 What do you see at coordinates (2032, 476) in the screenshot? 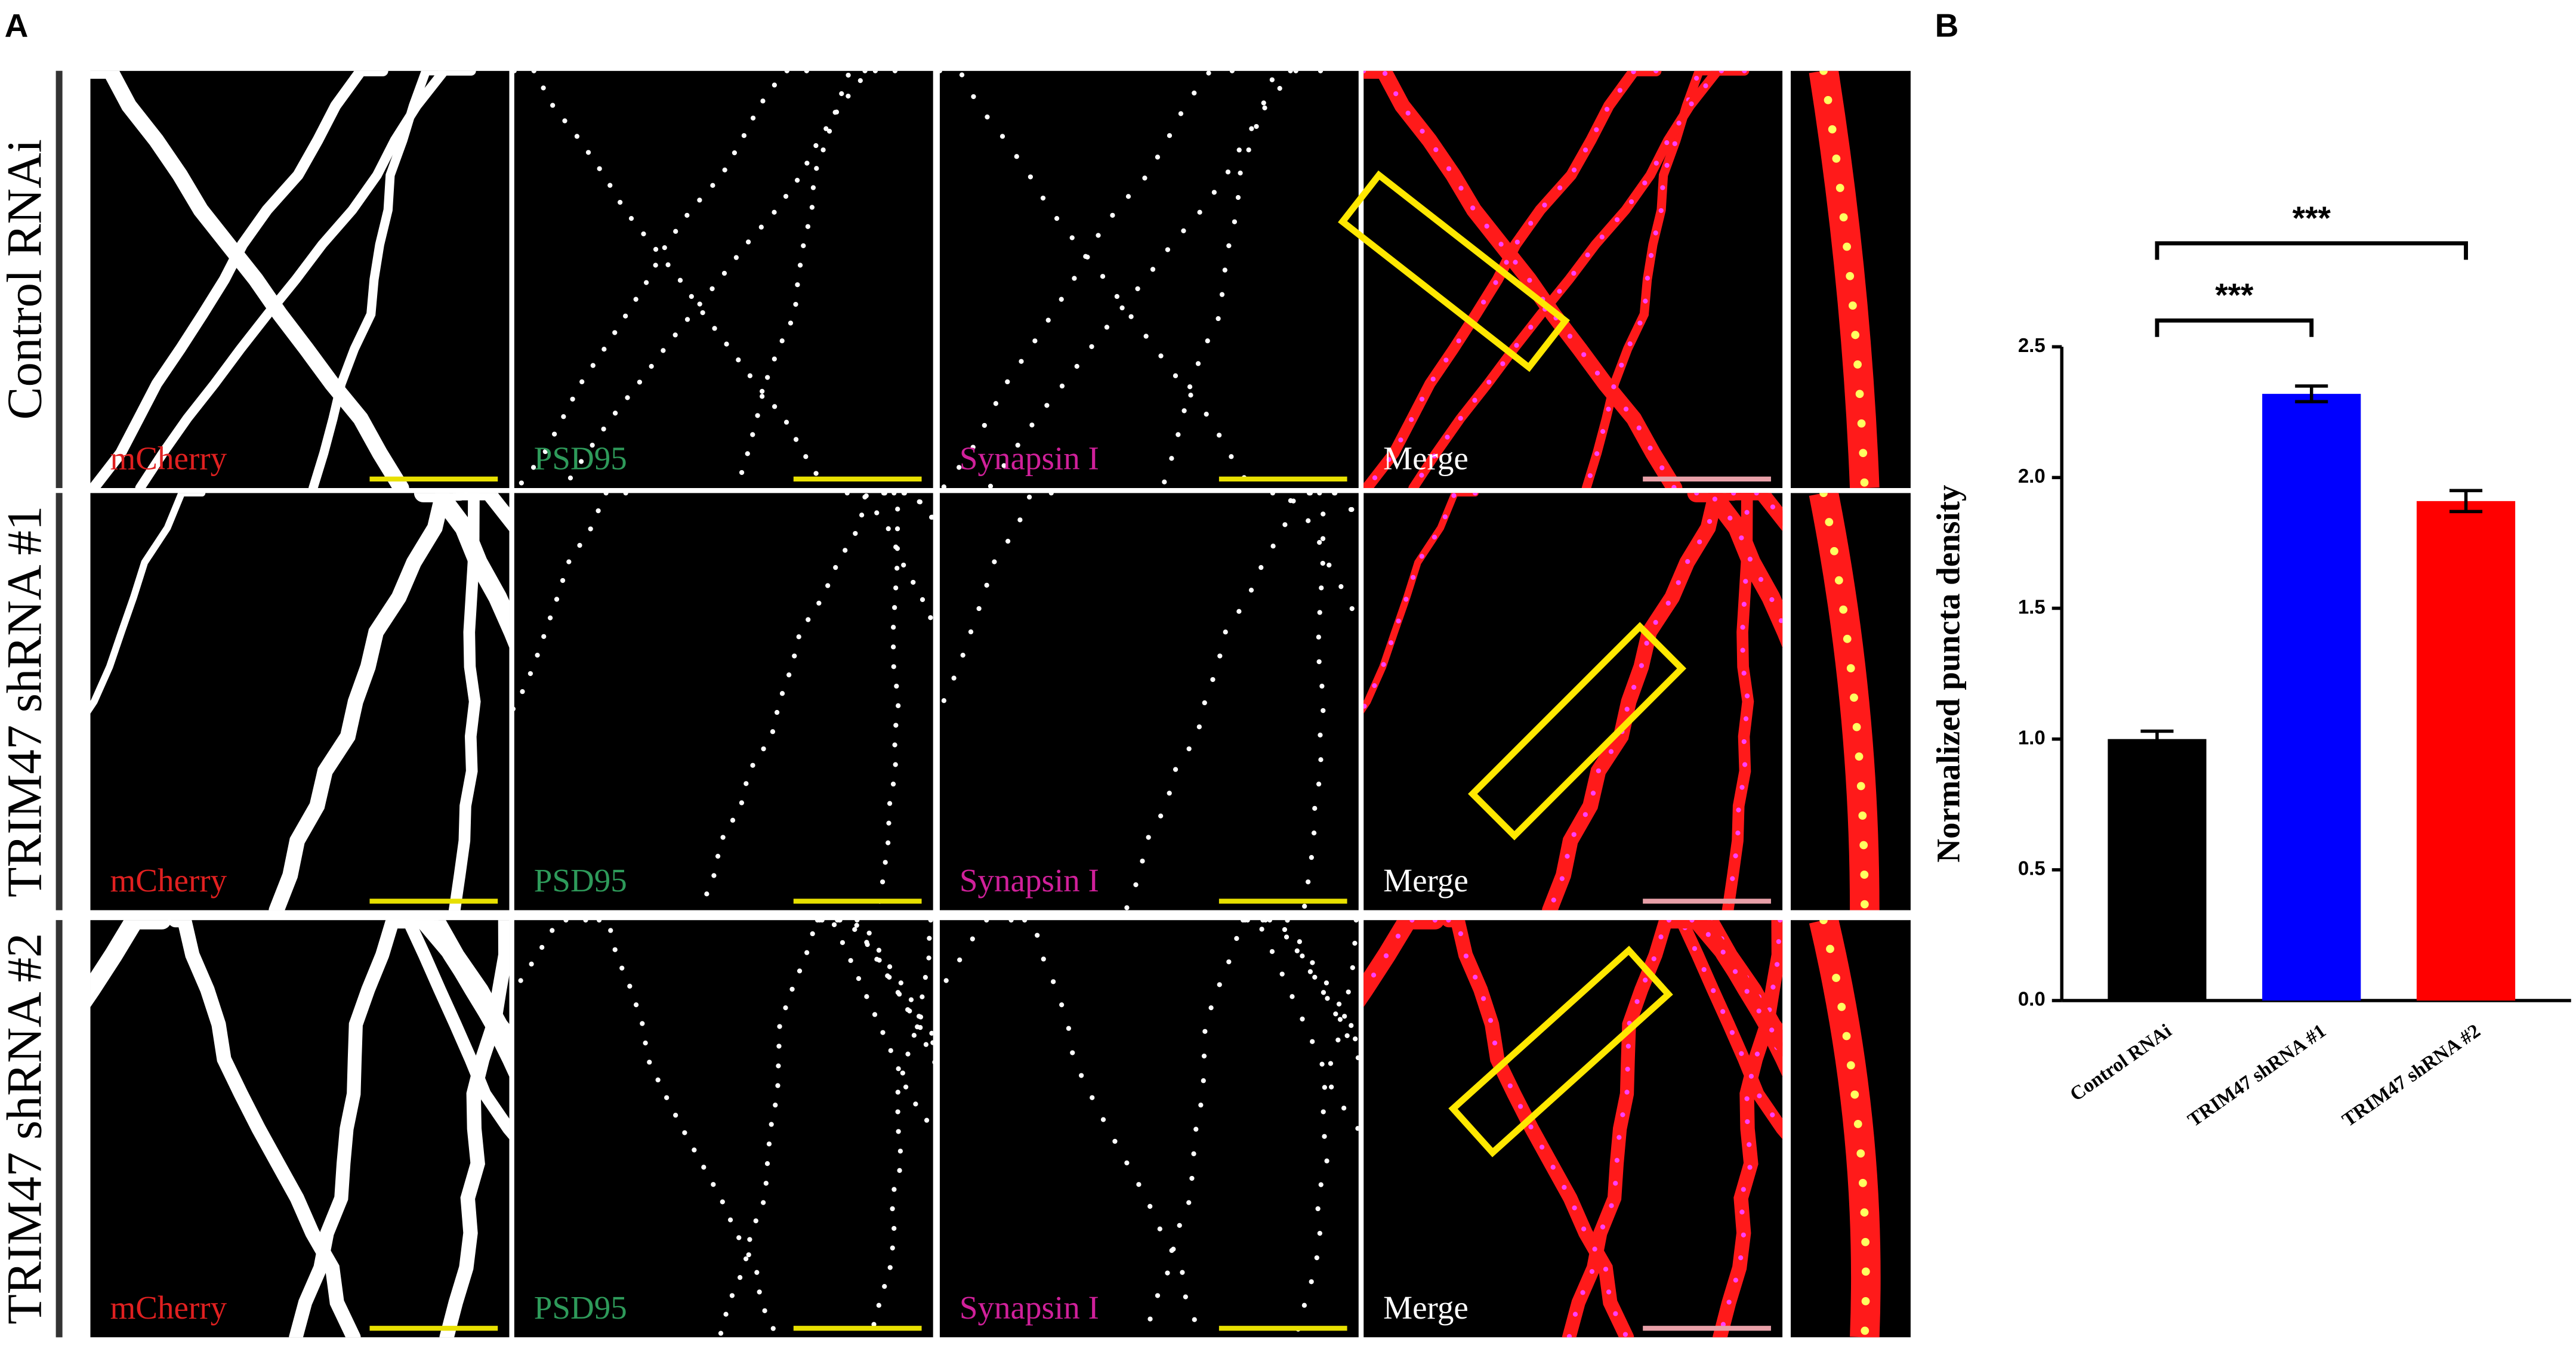
I see `y-tick-label: 2.0` at bounding box center [2032, 476].